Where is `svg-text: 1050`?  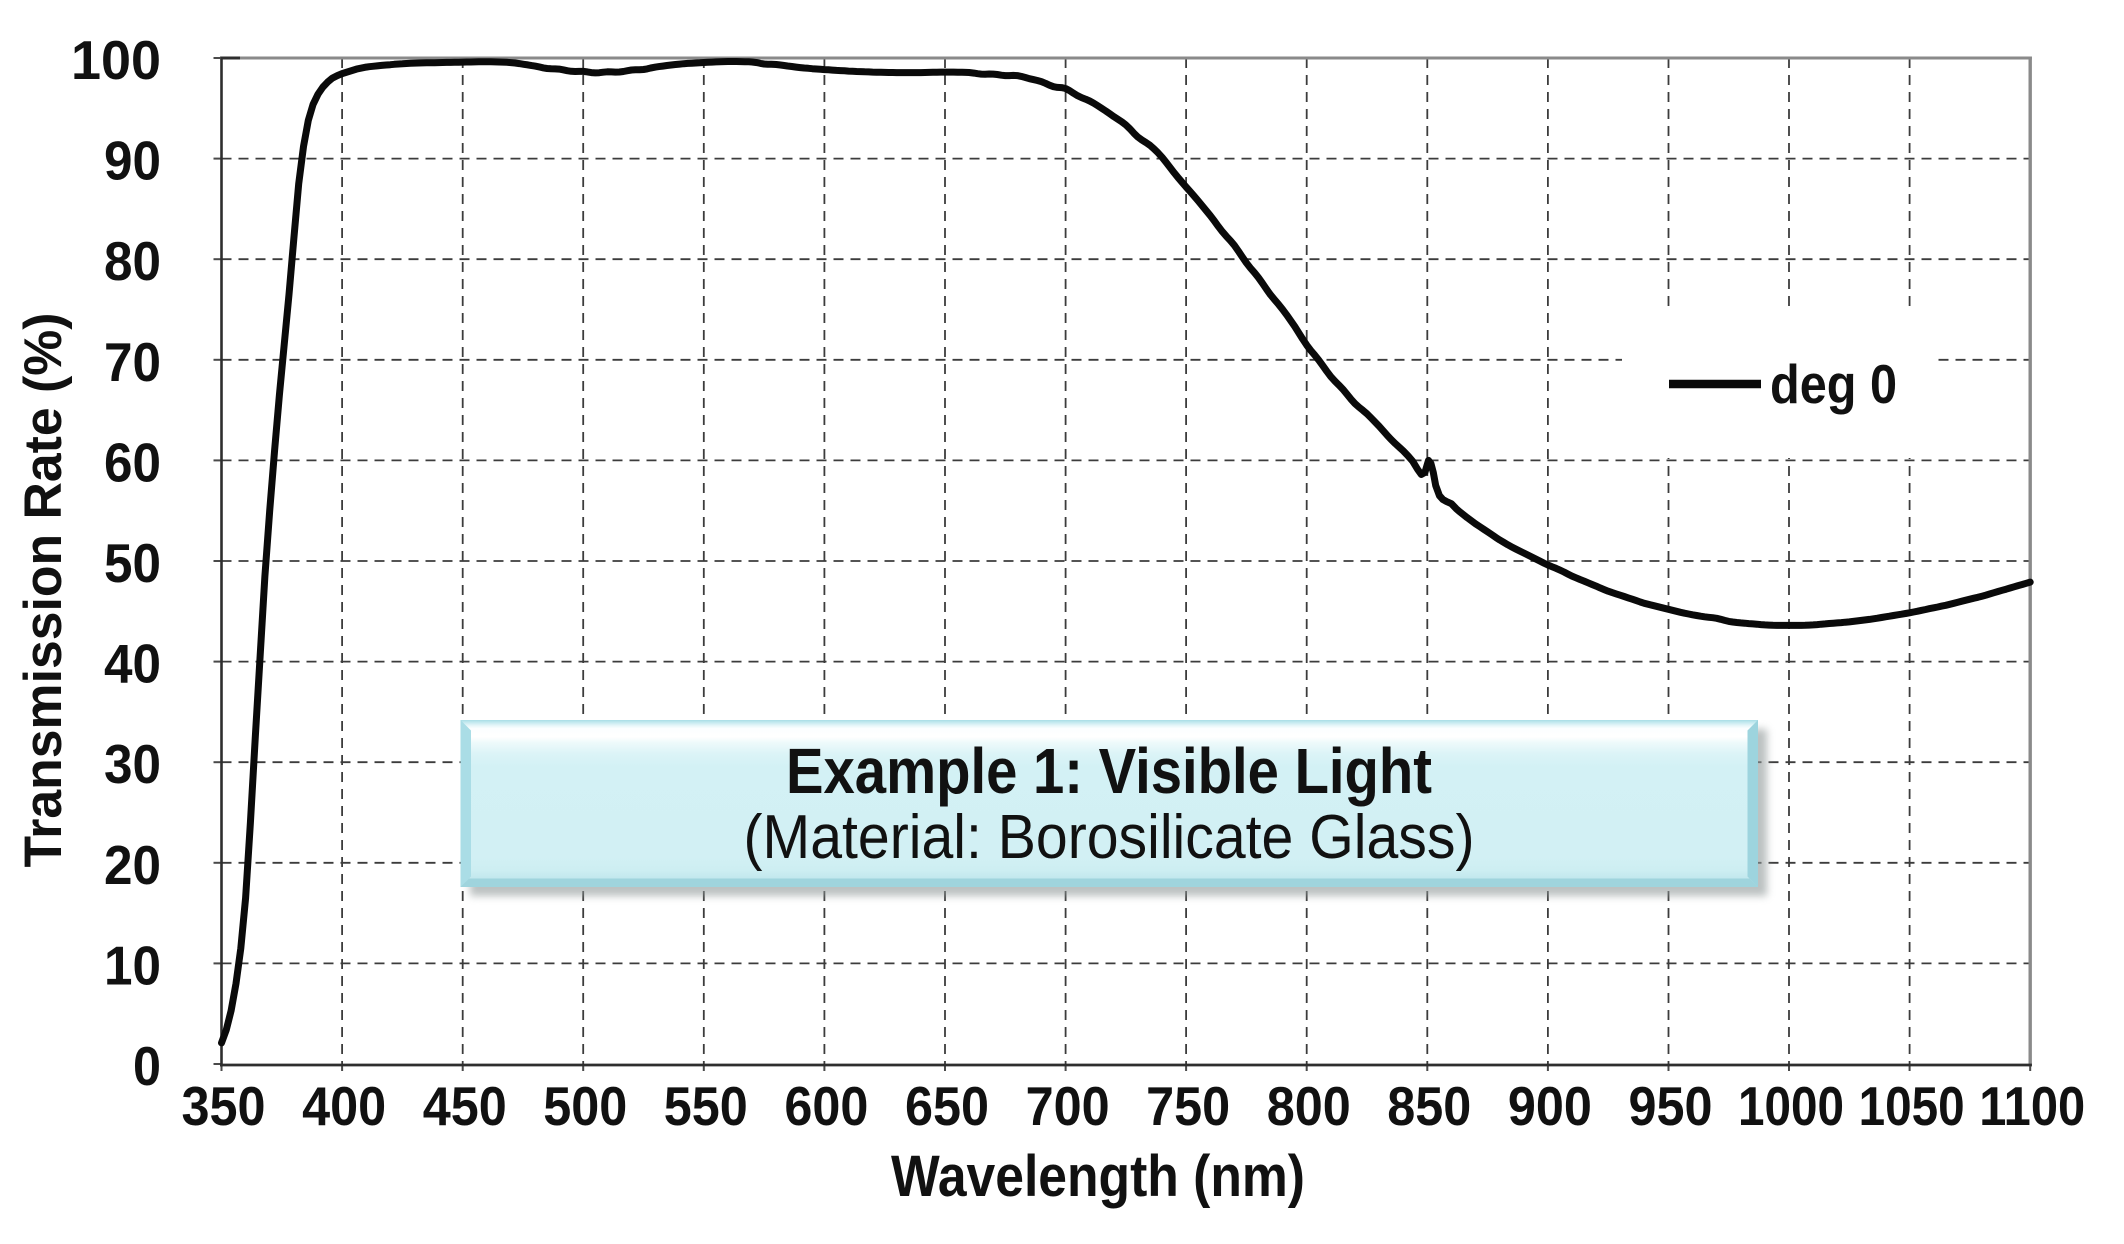 svg-text: 1050 is located at coordinates (1912, 1106).